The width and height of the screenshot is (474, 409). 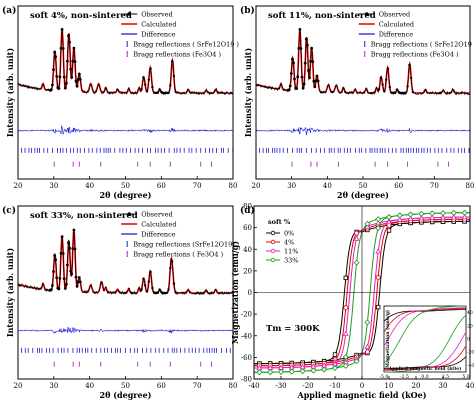 I want to click on y-tick-label: 40, so click(x=247, y=250).